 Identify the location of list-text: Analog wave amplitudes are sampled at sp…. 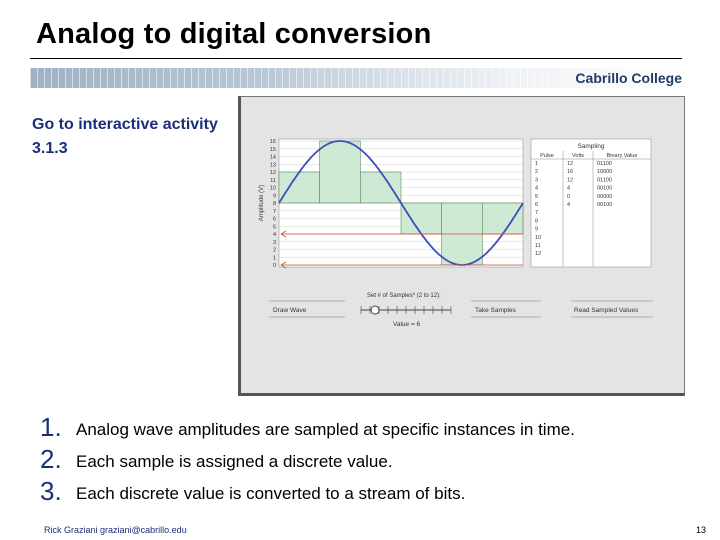
(325, 429).